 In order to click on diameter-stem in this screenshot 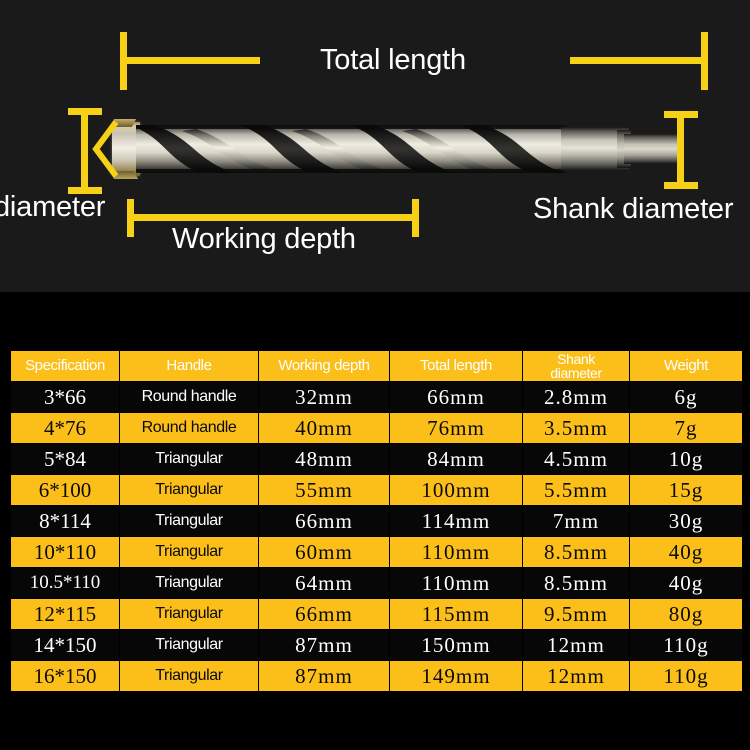, I will do `click(84, 151)`.